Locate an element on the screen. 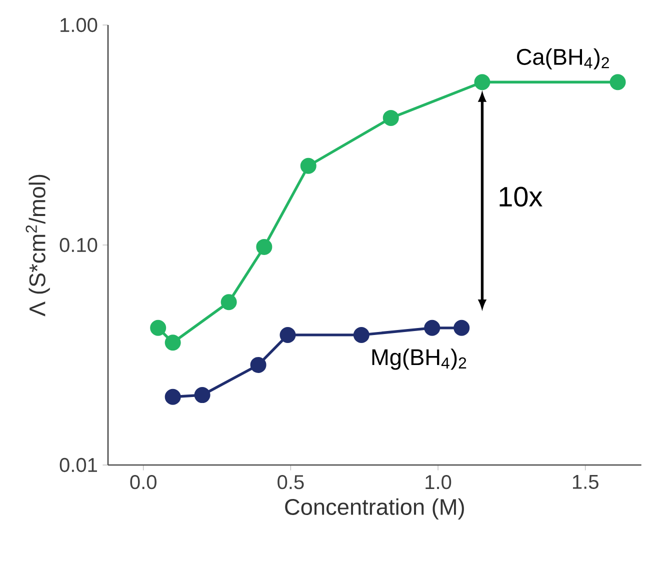  x-tick-label: 1.5 is located at coordinates (585, 482).